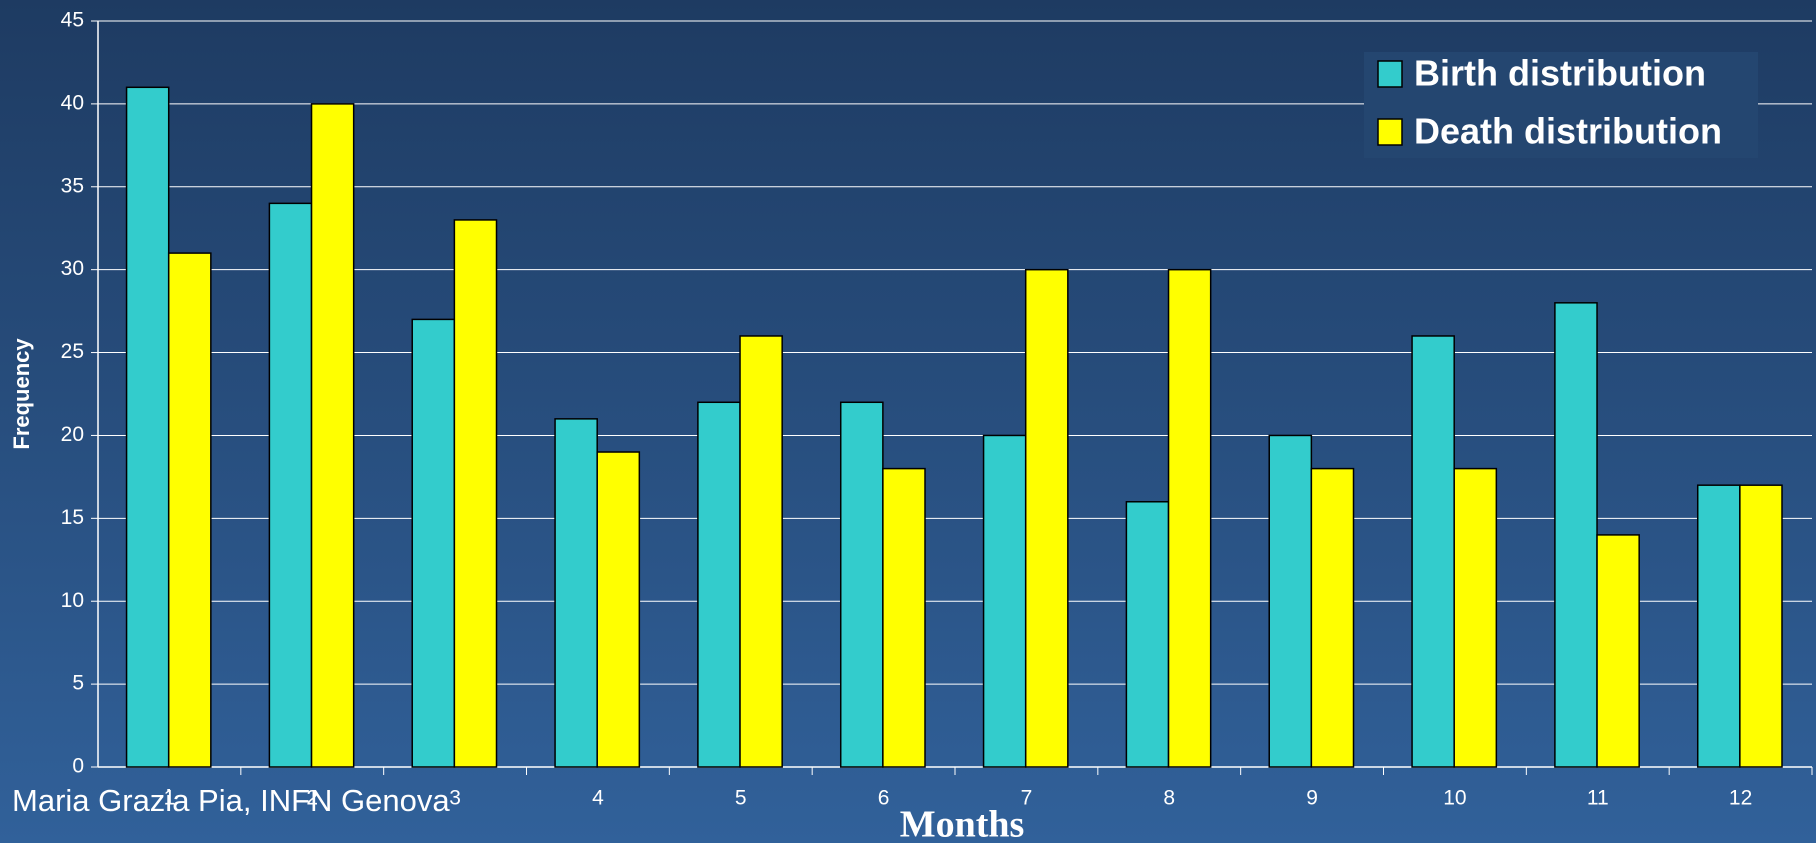  Describe the element at coordinates (1560, 73) in the screenshot. I see `legend-label: Birth distribution` at that location.